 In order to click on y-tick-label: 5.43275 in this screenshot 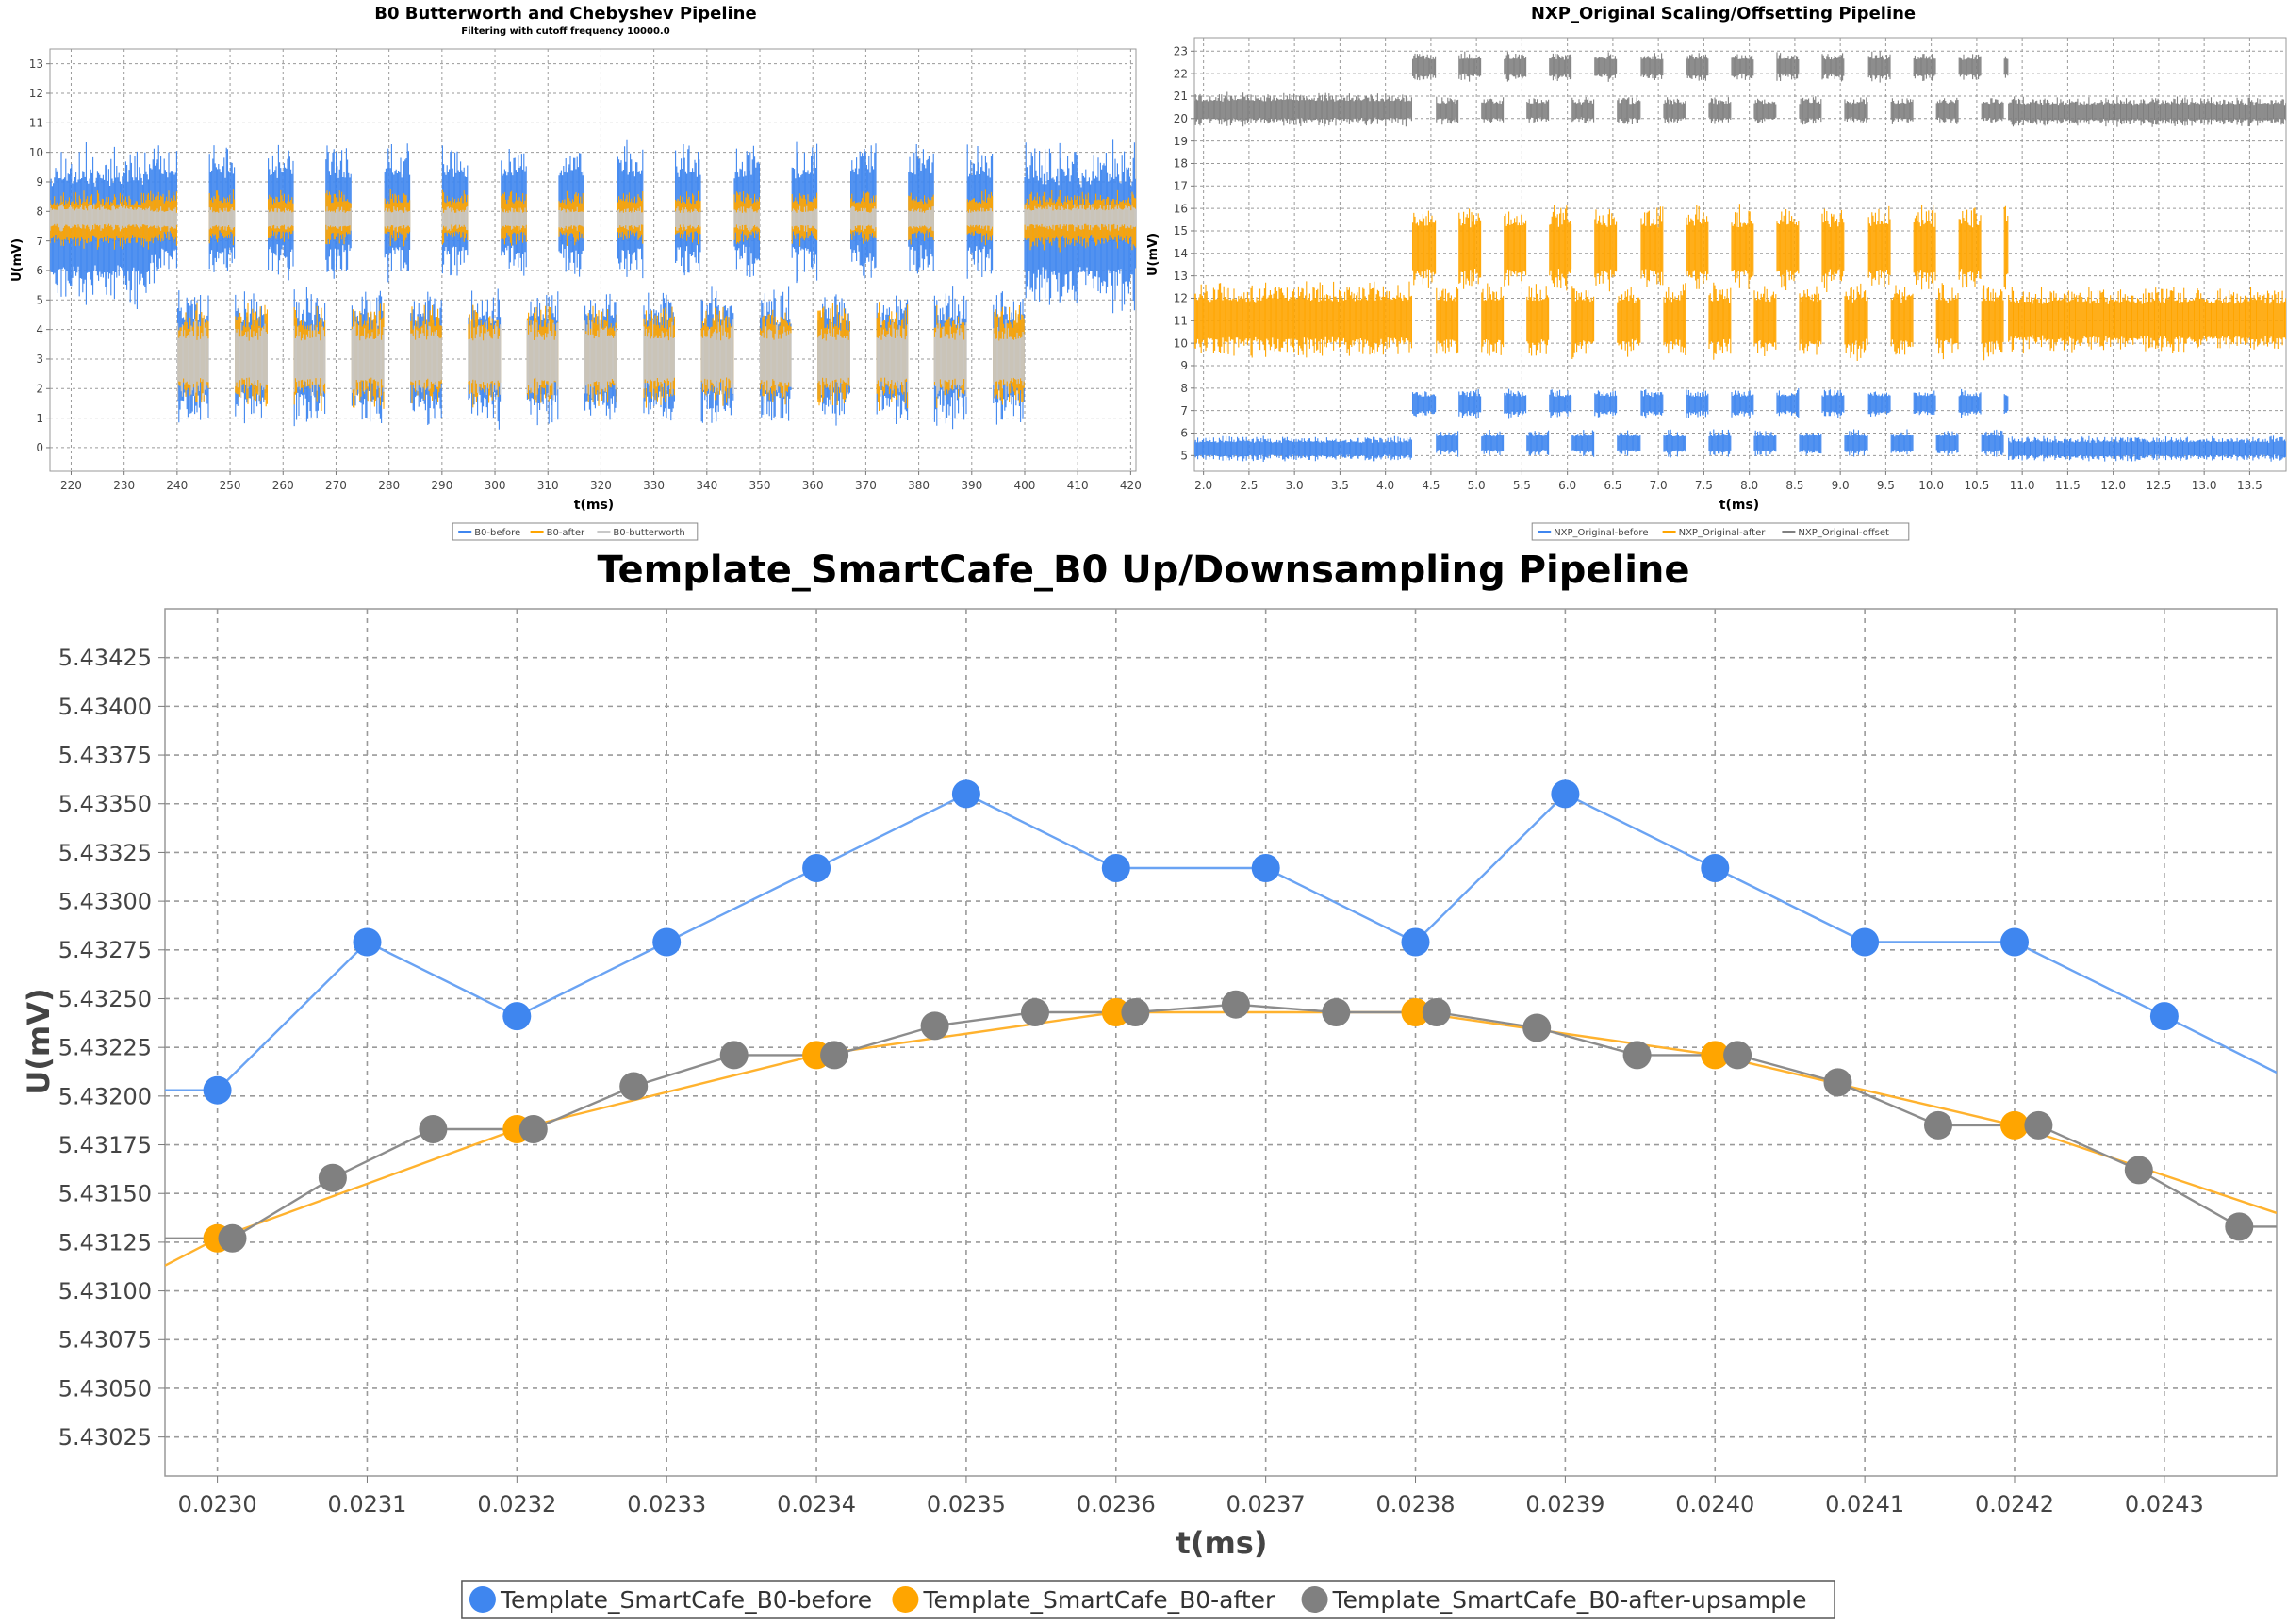, I will do `click(105, 950)`.